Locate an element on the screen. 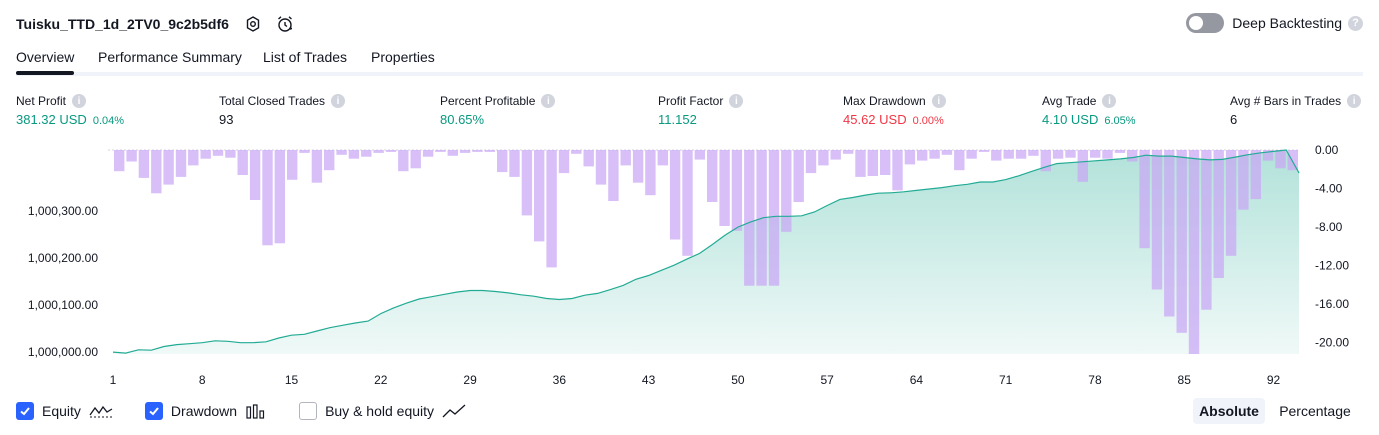 The height and width of the screenshot is (435, 1379). legend-equity: Equity is located at coordinates (64, 411).